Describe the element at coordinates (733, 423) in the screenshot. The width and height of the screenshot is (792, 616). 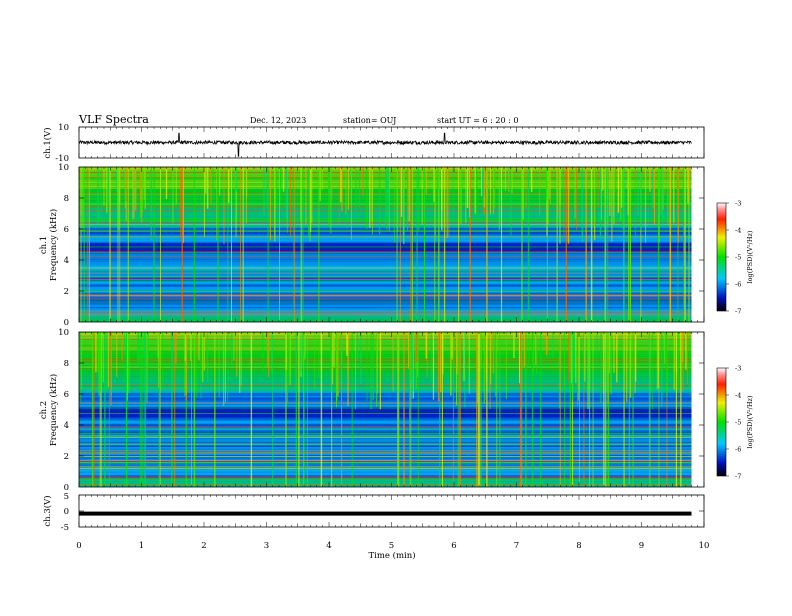
I see `ch2-colorbar-ticks: -3 -4 -5 -6 -7` at that location.